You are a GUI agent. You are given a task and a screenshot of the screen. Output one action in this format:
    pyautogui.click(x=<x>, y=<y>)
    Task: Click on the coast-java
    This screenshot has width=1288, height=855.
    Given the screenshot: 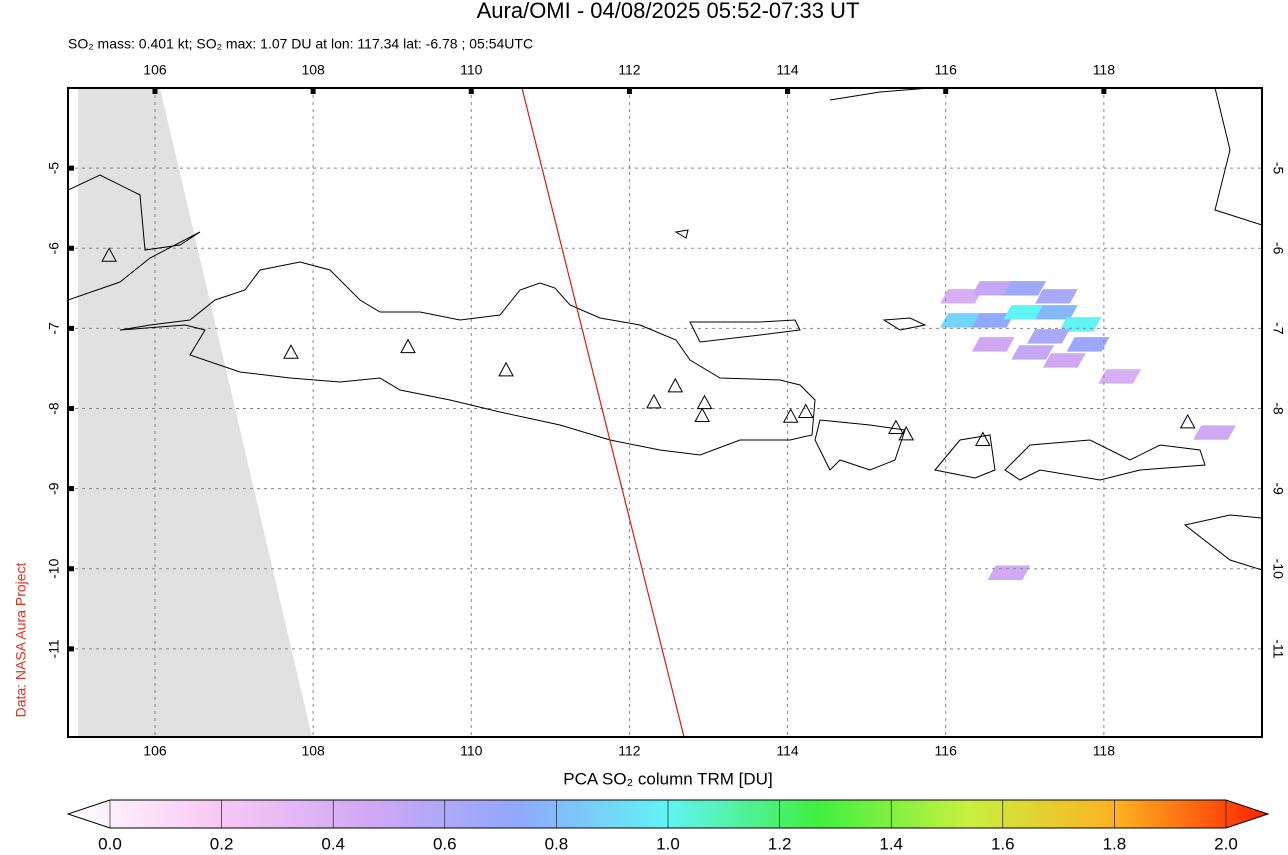 What is the action you would take?
    pyautogui.click(x=467, y=358)
    